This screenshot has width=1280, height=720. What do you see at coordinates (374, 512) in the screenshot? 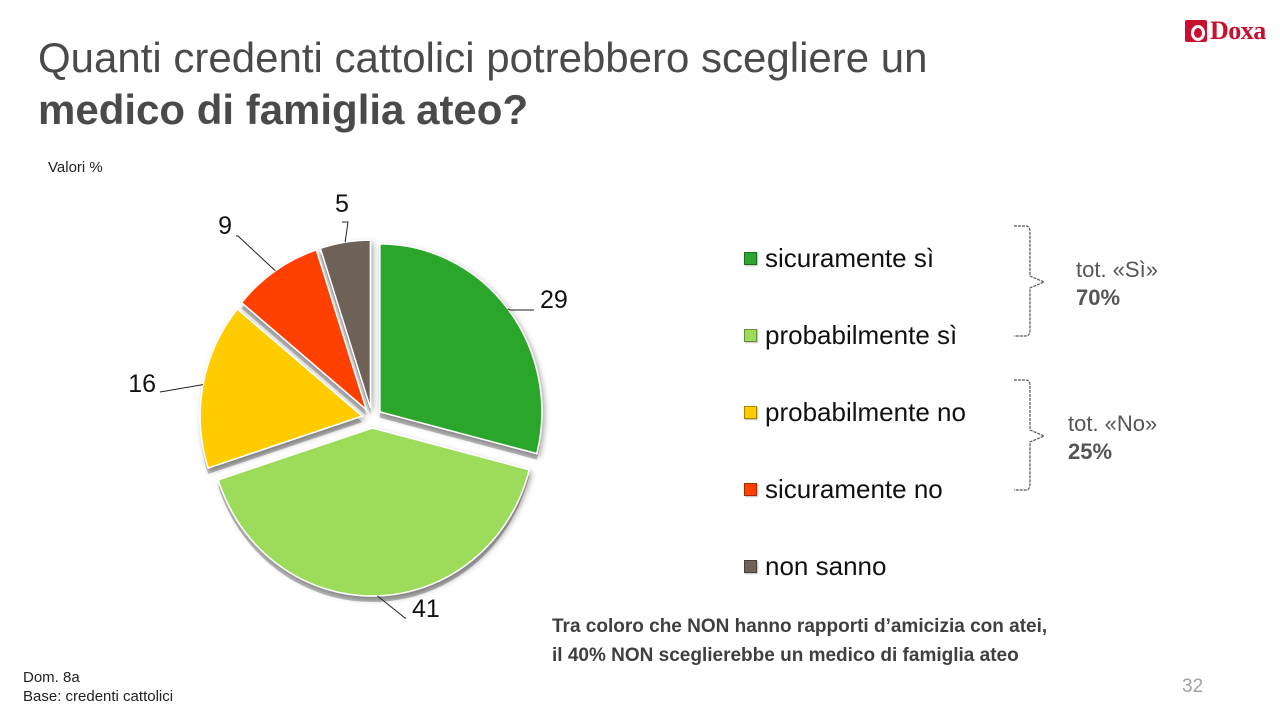
I see `pie-slice-probabilmente-si` at bounding box center [374, 512].